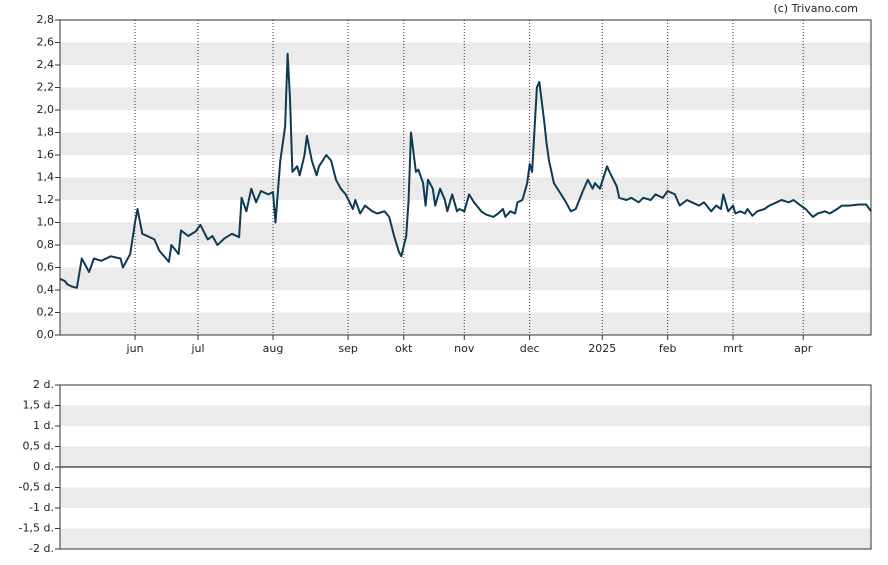 This screenshot has height=565, width=888. What do you see at coordinates (464, 348) in the screenshot?
I see `x-tick-label: nov` at bounding box center [464, 348].